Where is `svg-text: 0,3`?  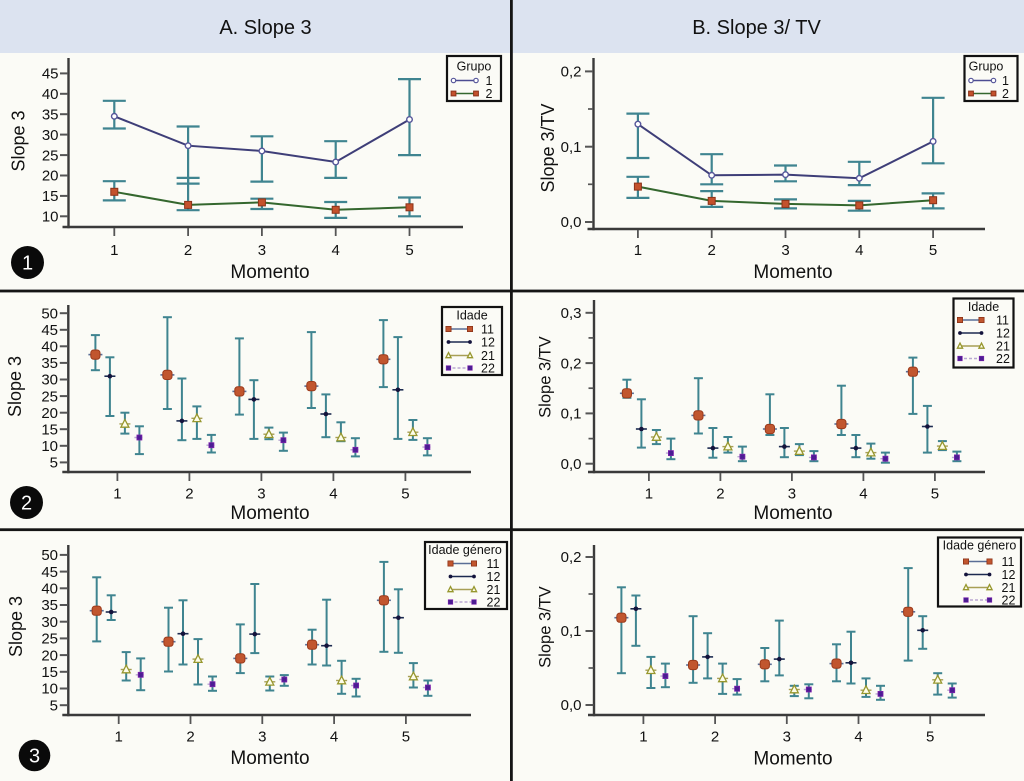
svg-text: 0,3 is located at coordinates (571, 313).